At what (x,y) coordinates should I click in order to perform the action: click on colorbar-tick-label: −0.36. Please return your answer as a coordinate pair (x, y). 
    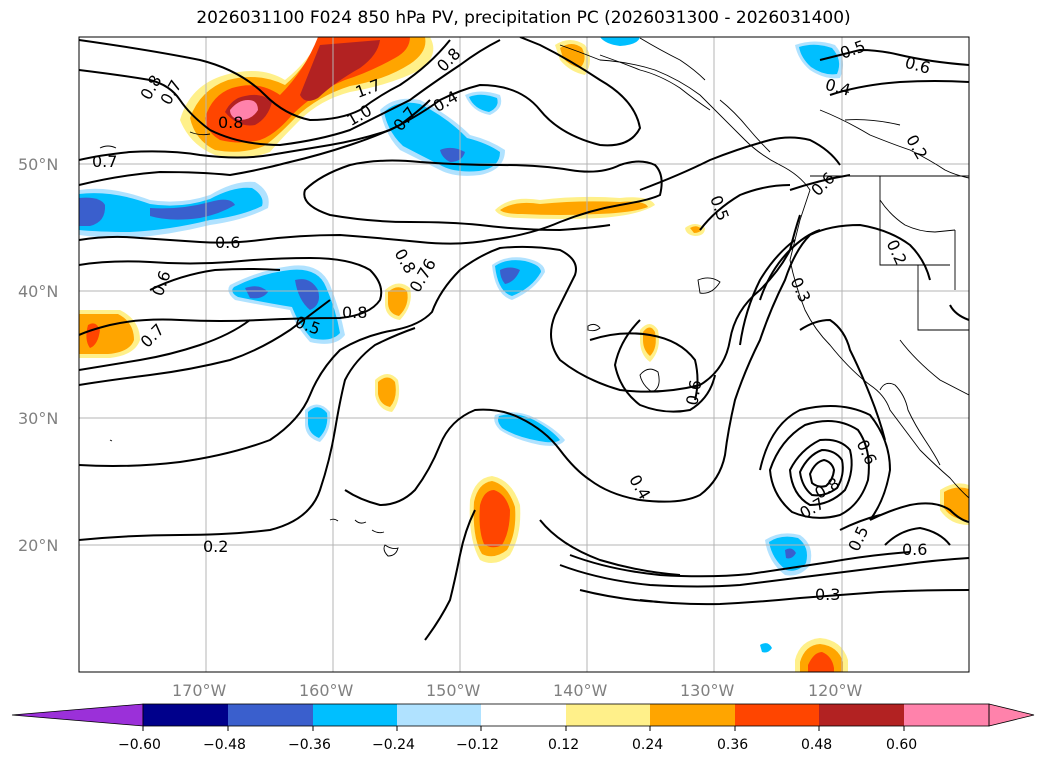
    Looking at the image, I should click on (309, 745).